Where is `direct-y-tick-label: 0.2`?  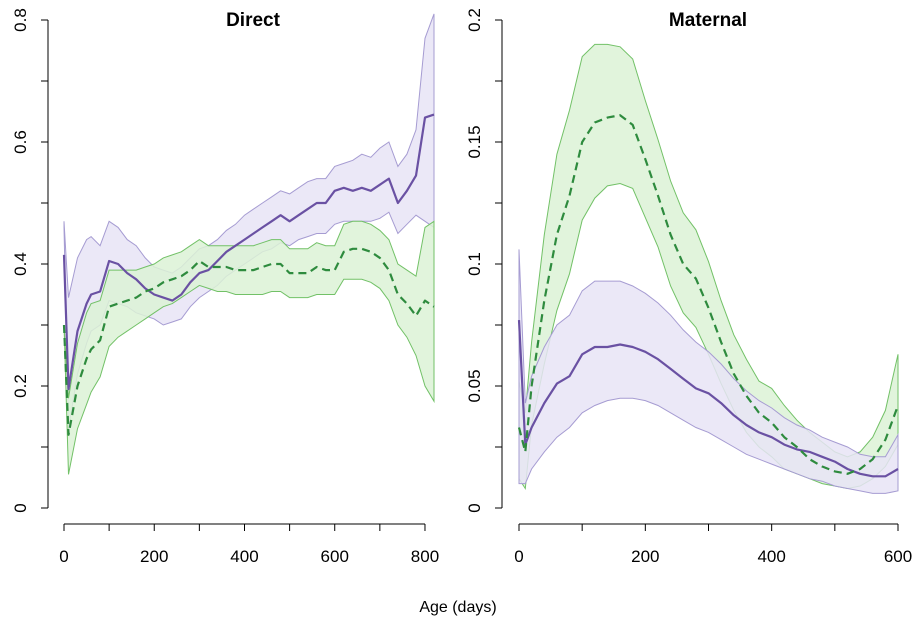
direct-y-tick-label: 0.2 is located at coordinates (20, 386).